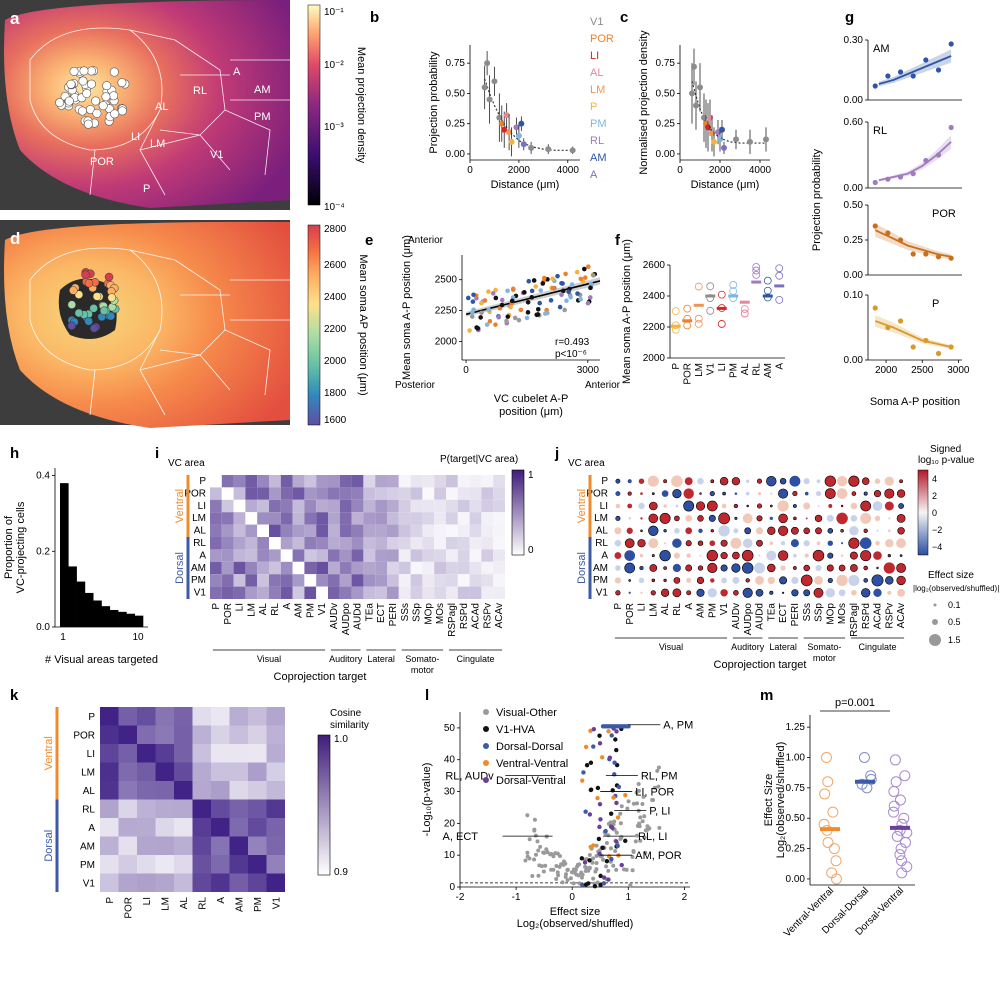 This screenshot has height=993, width=1000. What do you see at coordinates (596, 22) in the screenshot?
I see `legend-entry: V1` at bounding box center [596, 22].